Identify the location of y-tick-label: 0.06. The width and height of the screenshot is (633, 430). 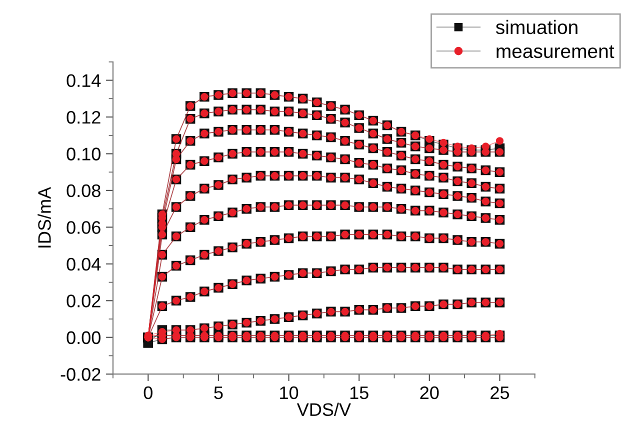
(83, 227).